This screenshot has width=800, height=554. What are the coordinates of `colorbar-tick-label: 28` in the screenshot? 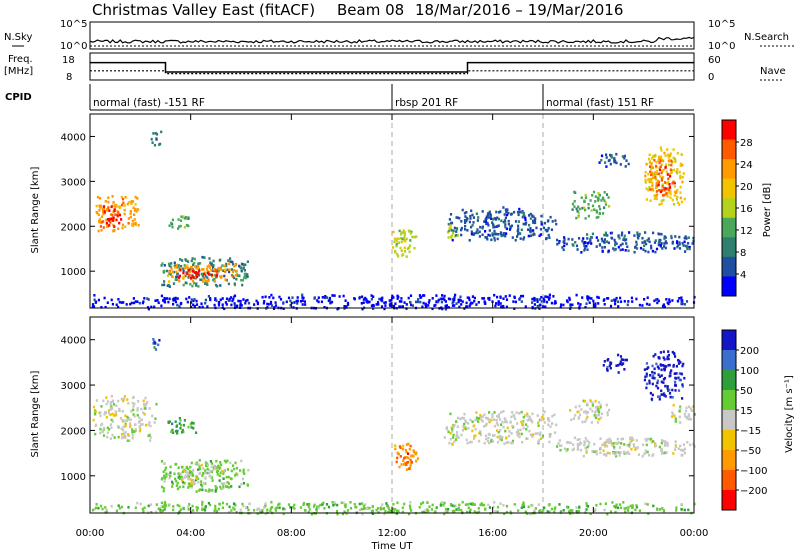 It's located at (746, 143).